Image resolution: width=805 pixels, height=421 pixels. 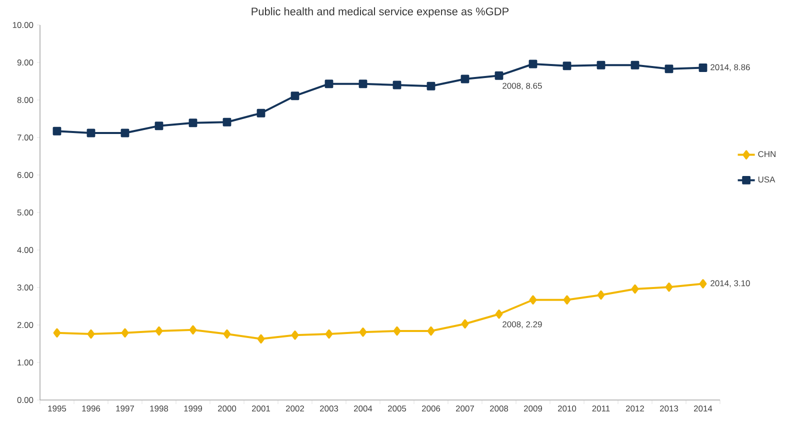 I want to click on x-tick-label: 2004, so click(x=363, y=409).